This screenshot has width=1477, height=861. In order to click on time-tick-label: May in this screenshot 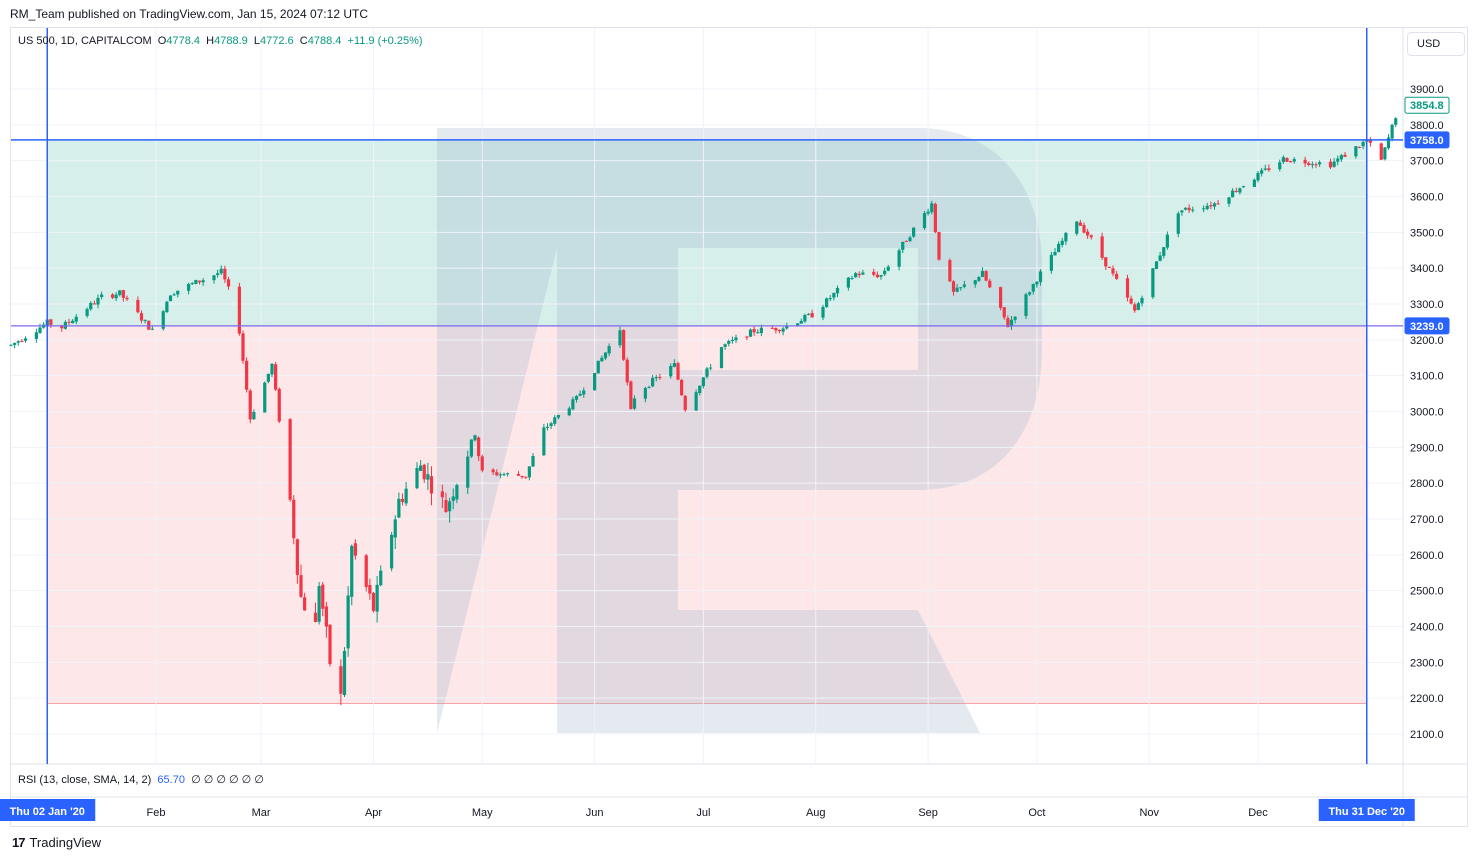, I will do `click(482, 813)`.